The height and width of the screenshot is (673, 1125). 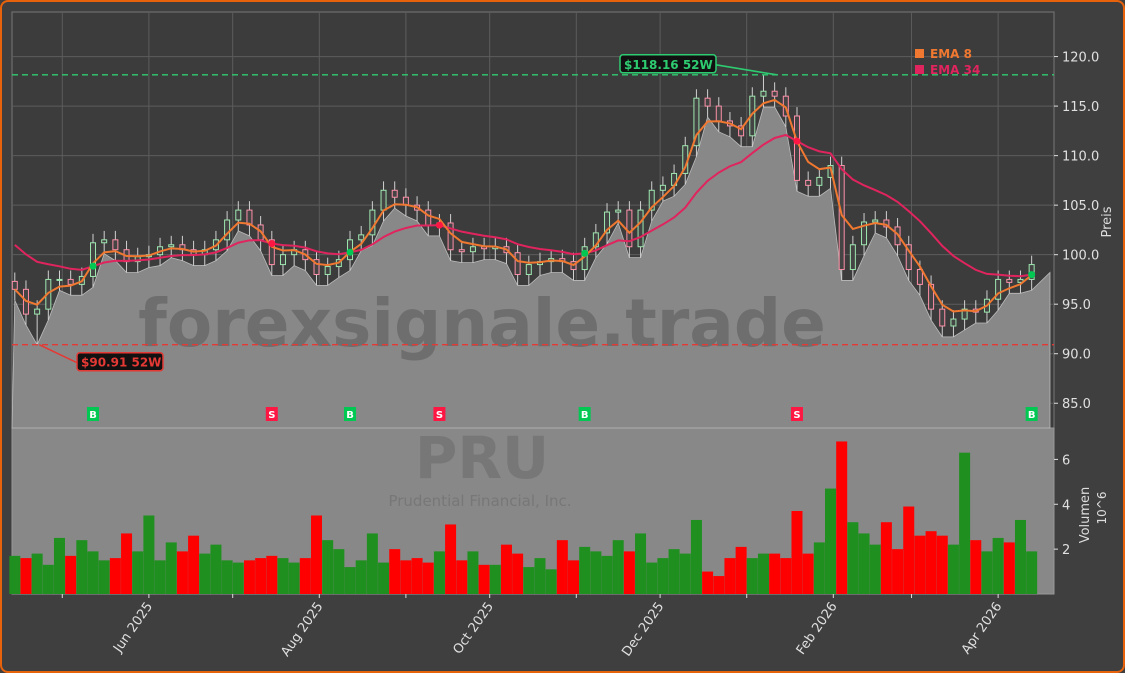 I want to click on watermark-company: Prudential Financial, Inc., so click(x=479, y=501).